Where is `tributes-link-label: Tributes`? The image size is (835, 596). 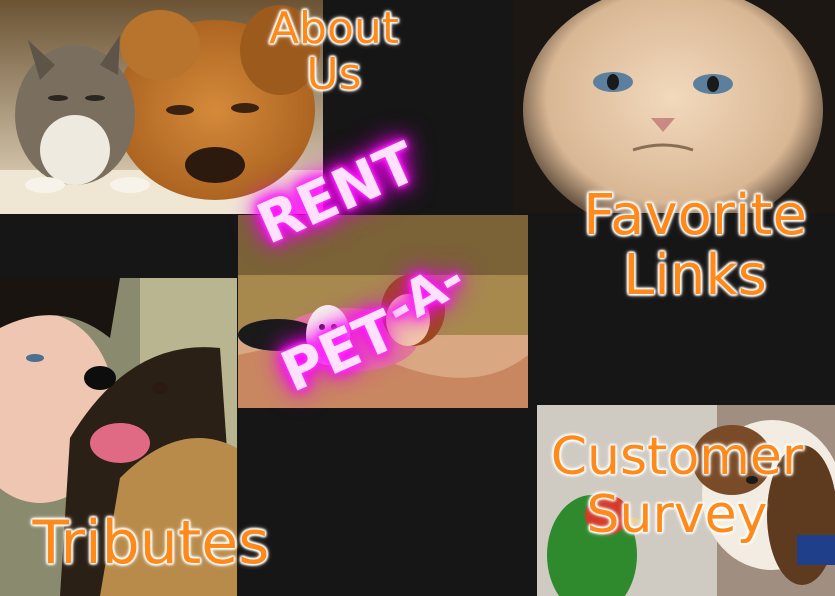
tributes-link-label: Tributes is located at coordinates (151, 543).